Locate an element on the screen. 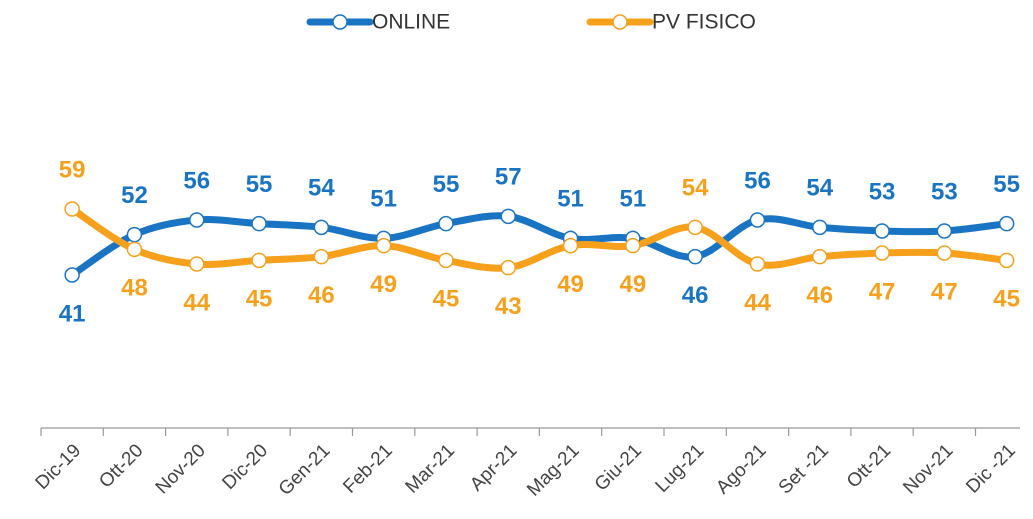  data-label: 52 is located at coordinates (134, 195).